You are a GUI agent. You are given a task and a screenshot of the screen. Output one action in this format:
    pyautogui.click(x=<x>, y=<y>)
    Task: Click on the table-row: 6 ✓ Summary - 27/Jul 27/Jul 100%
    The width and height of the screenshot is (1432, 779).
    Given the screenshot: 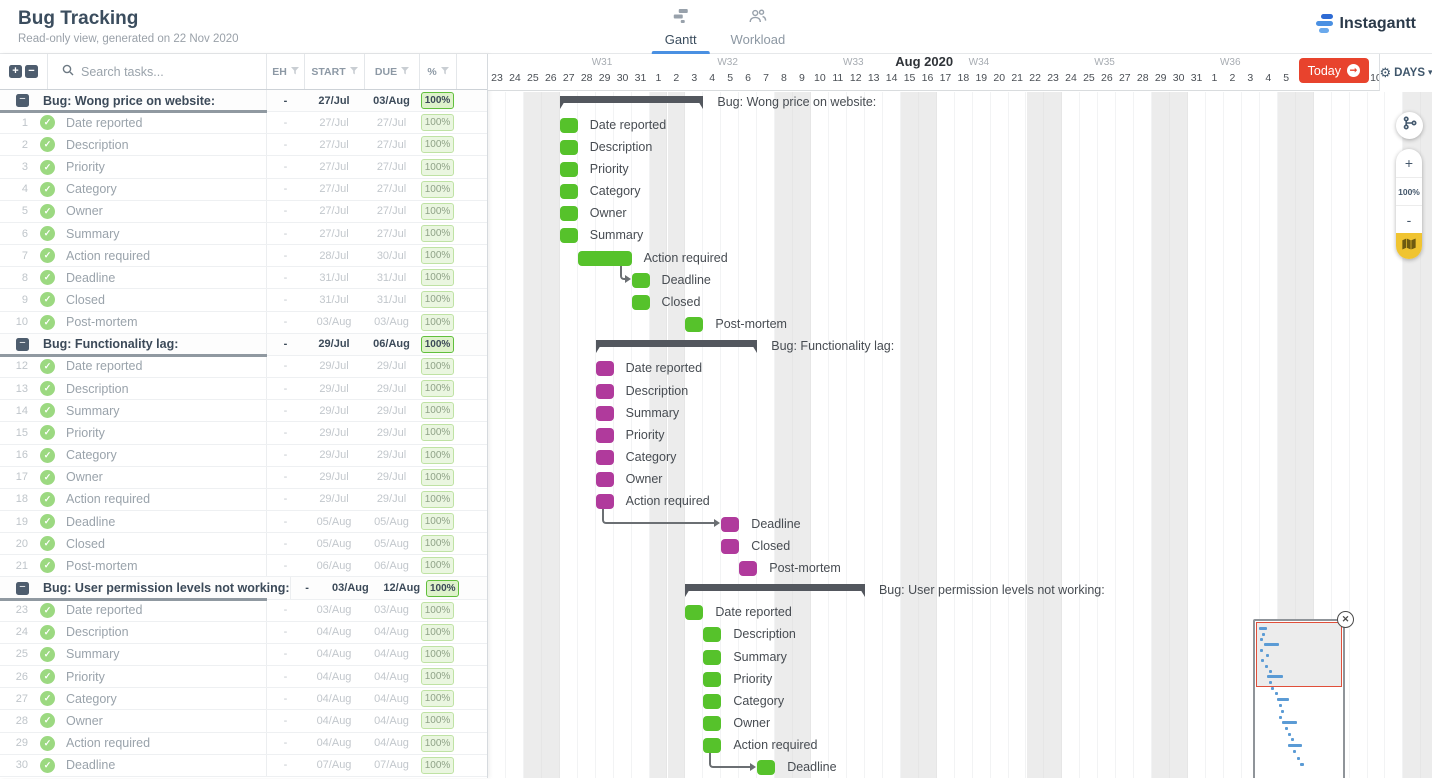 What is the action you would take?
    pyautogui.click(x=243, y=234)
    